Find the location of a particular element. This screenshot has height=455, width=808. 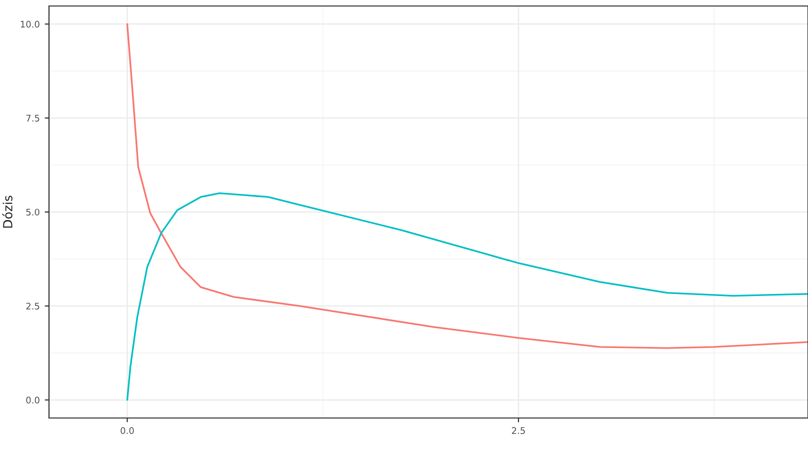

y-tick-label: 2.5 is located at coordinates (33, 306).